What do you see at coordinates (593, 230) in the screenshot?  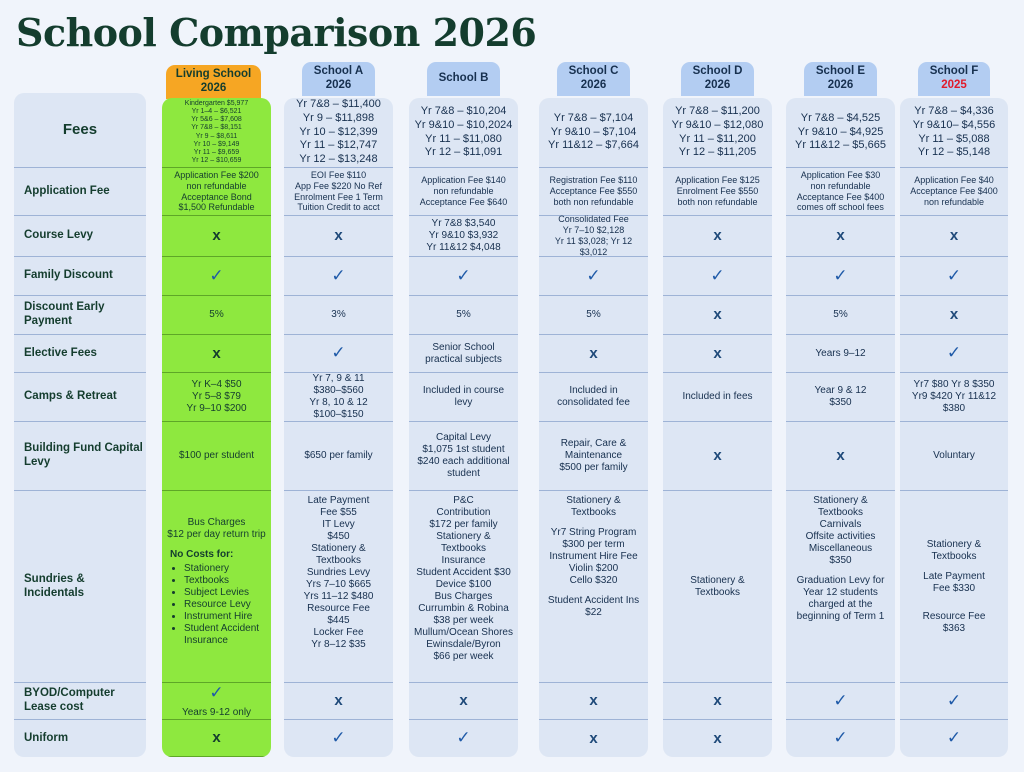 I see `cell-line: Yr 7–10 $2,128` at bounding box center [593, 230].